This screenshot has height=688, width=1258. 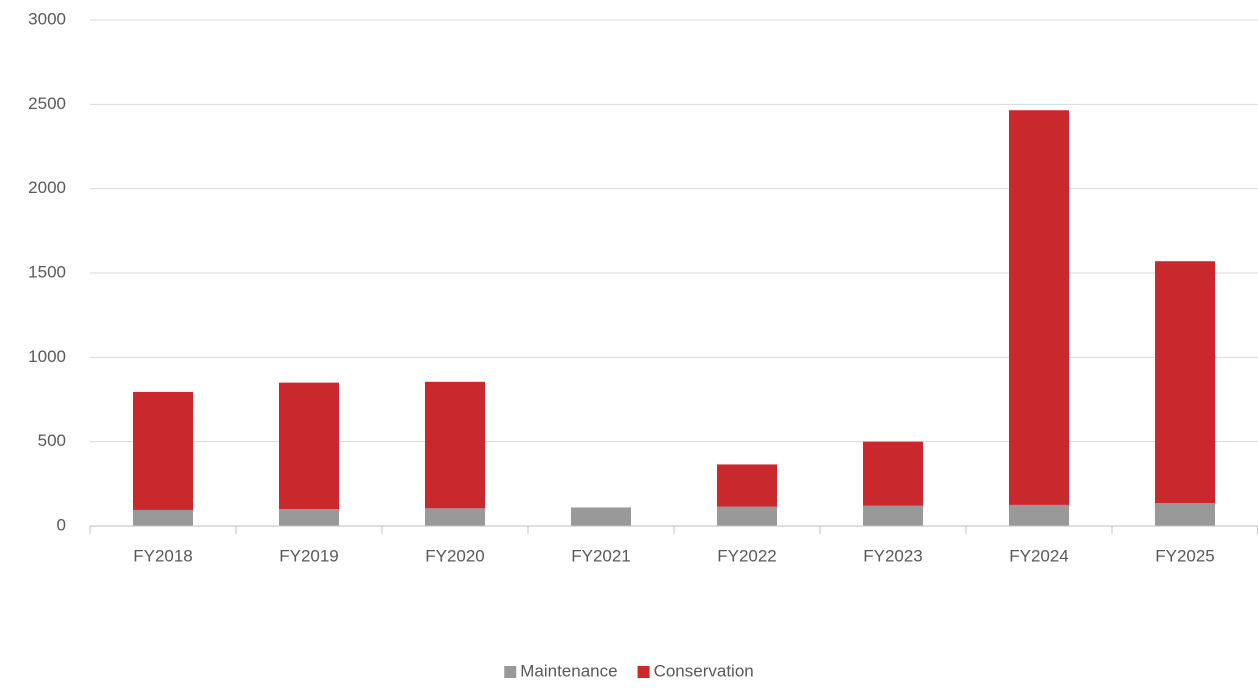 What do you see at coordinates (309, 555) in the screenshot?
I see `x-tick-label: FY2019` at bounding box center [309, 555].